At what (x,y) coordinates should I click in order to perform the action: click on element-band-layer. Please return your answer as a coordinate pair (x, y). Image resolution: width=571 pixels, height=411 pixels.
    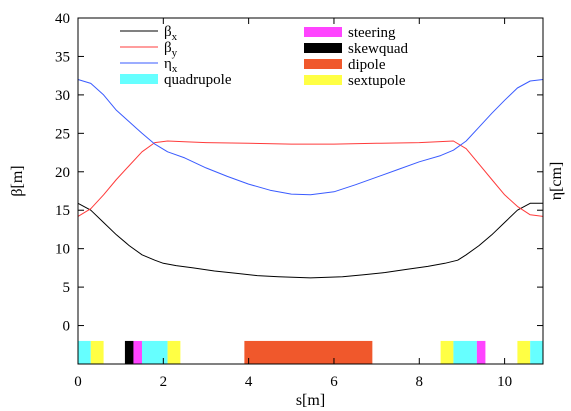
    Looking at the image, I should click on (310, 352).